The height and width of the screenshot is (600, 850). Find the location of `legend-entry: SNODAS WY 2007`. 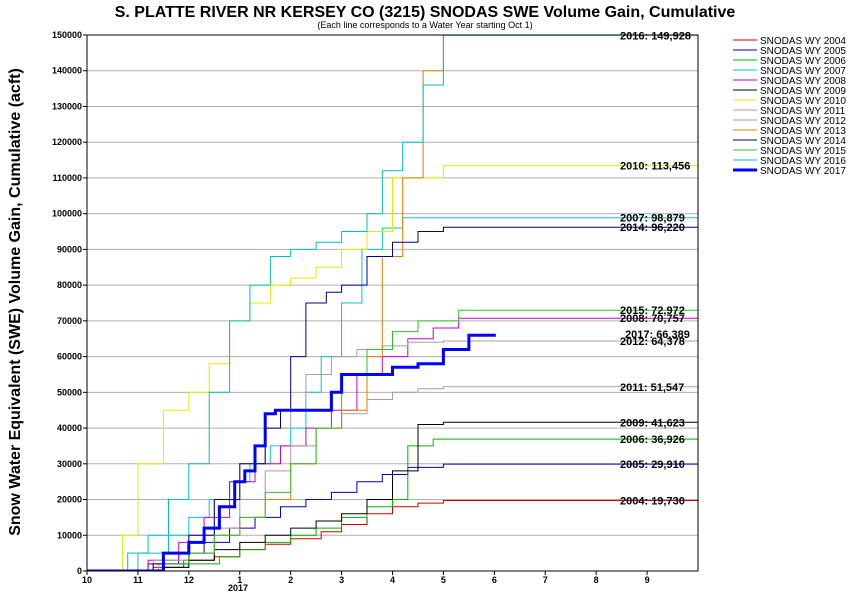

legend-entry: SNODAS WY 2007 is located at coordinates (803, 71).